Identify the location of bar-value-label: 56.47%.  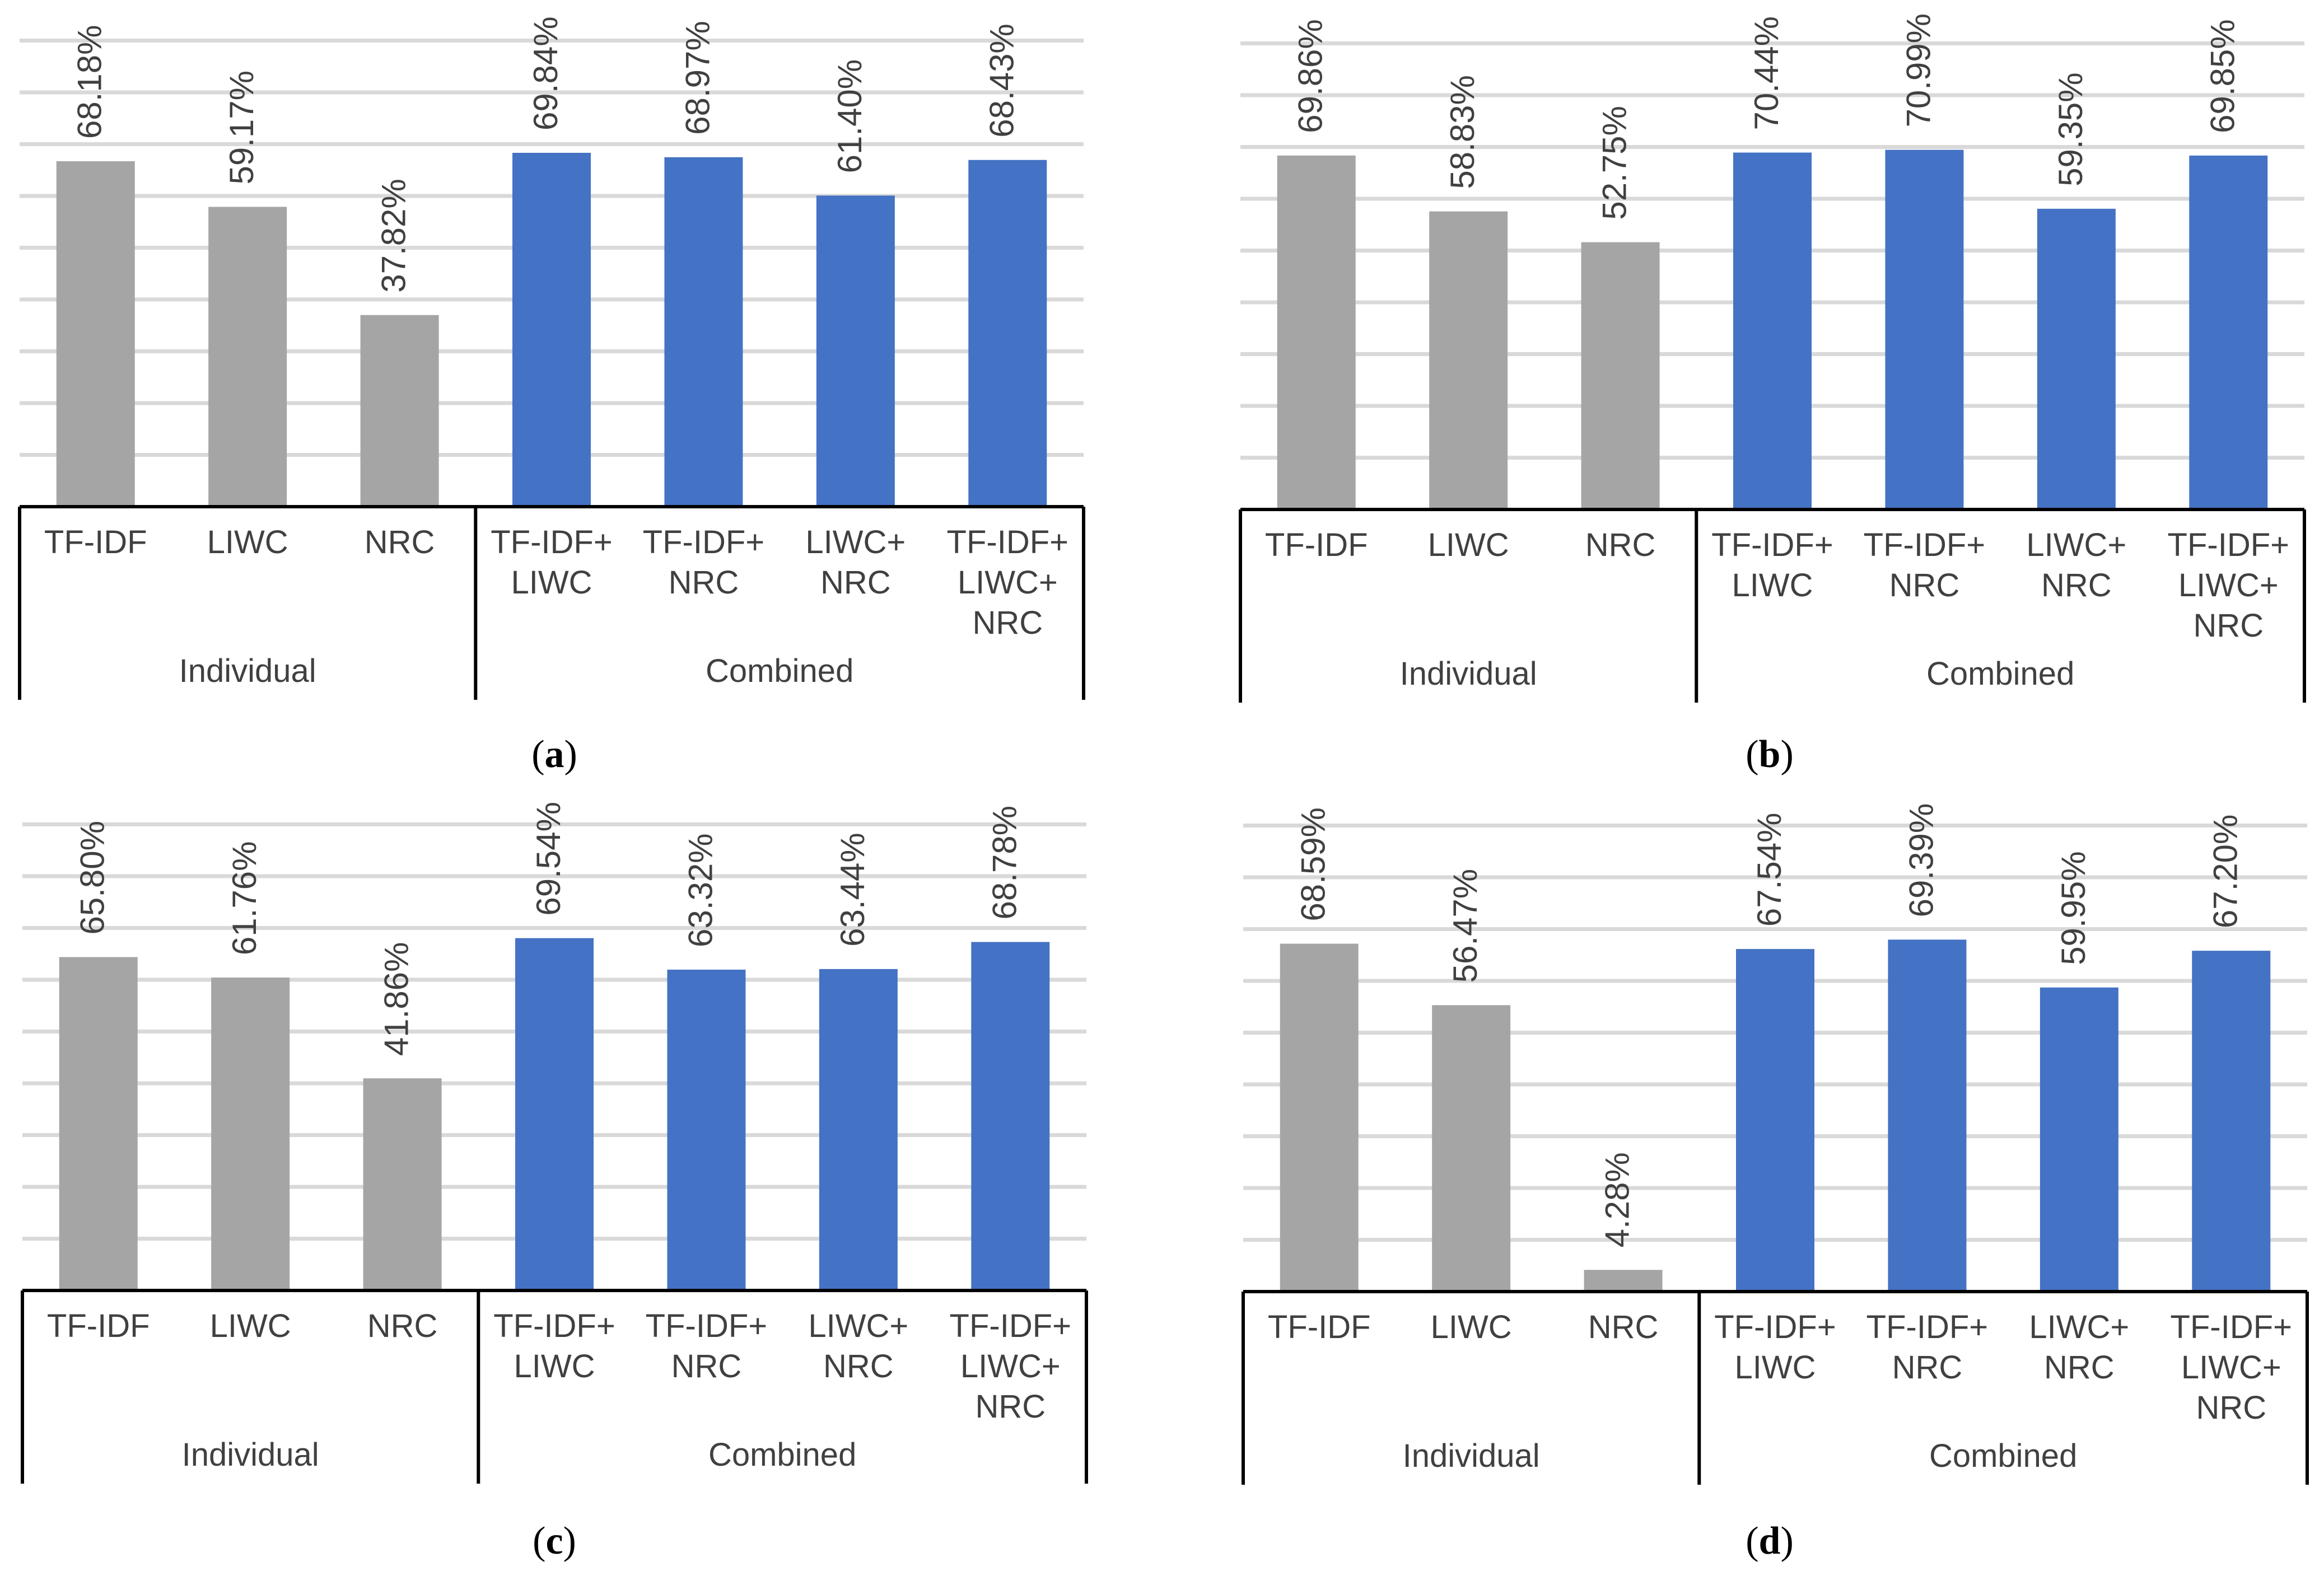
(1465, 926).